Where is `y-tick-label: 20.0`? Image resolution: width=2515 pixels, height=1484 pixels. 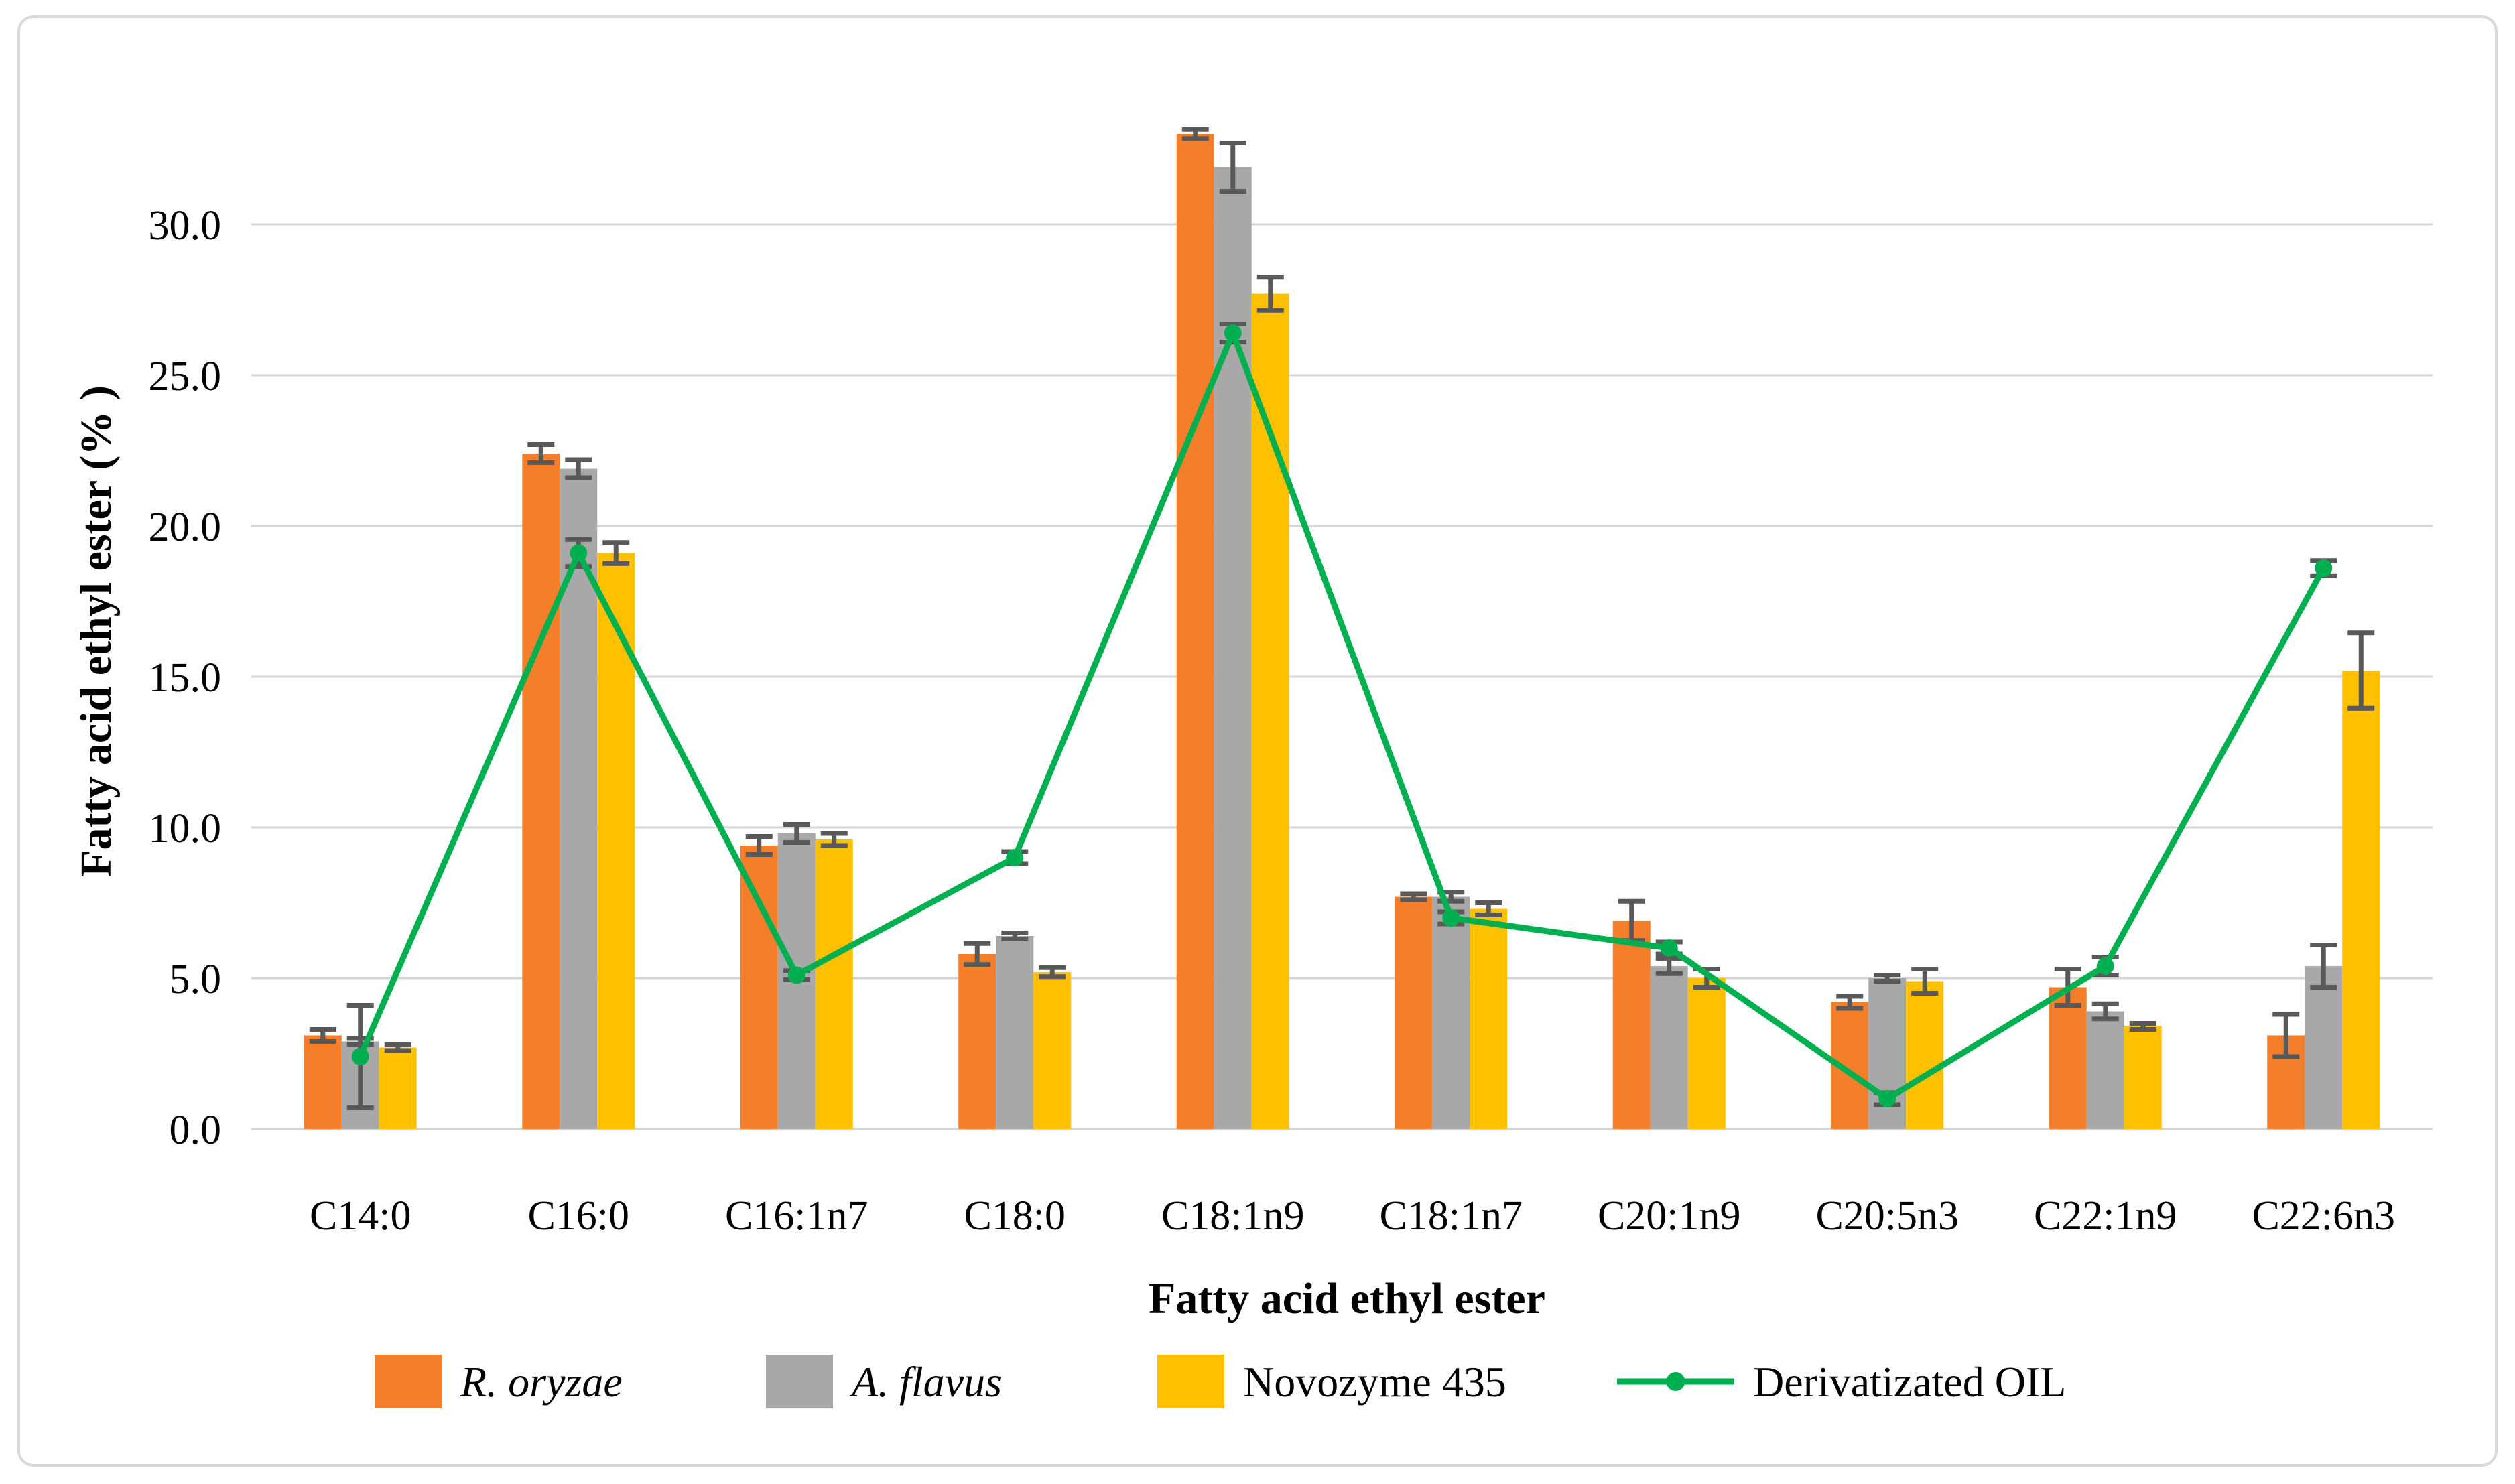
y-tick-label: 20.0 is located at coordinates (185, 527).